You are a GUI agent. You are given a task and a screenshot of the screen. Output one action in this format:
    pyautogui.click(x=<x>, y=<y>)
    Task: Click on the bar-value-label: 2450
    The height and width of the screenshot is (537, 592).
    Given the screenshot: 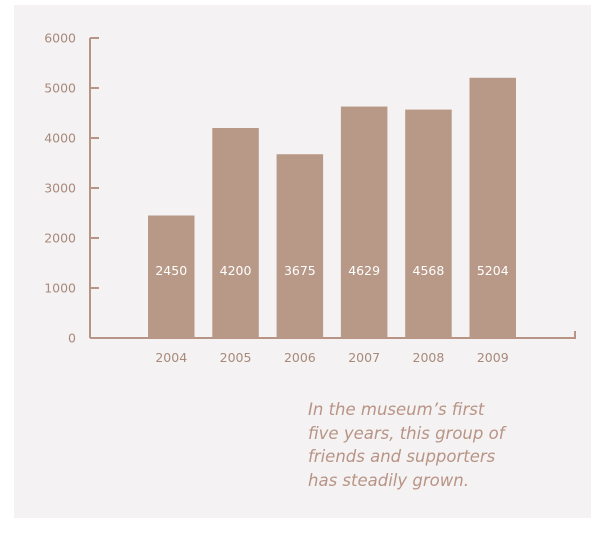 What is the action you would take?
    pyautogui.click(x=171, y=270)
    